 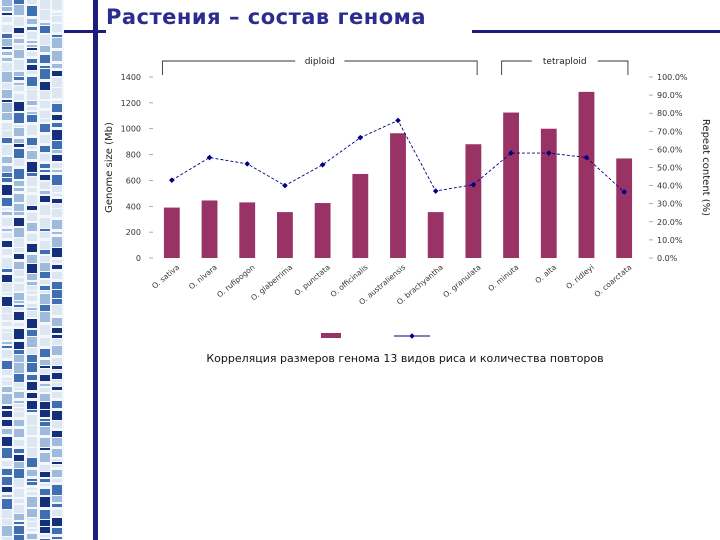 I want to click on y-tick-label: 1400, so click(x=131, y=77).